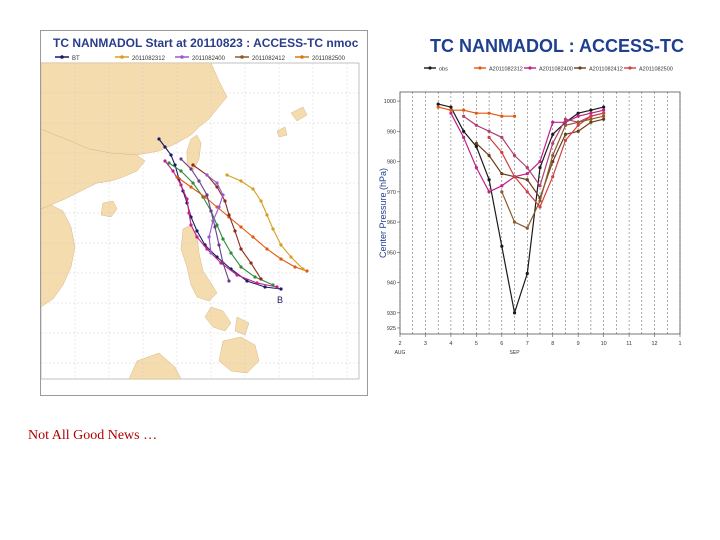  Describe the element at coordinates (552, 344) in the screenshot. I see `x-tick-label: 8` at that location.